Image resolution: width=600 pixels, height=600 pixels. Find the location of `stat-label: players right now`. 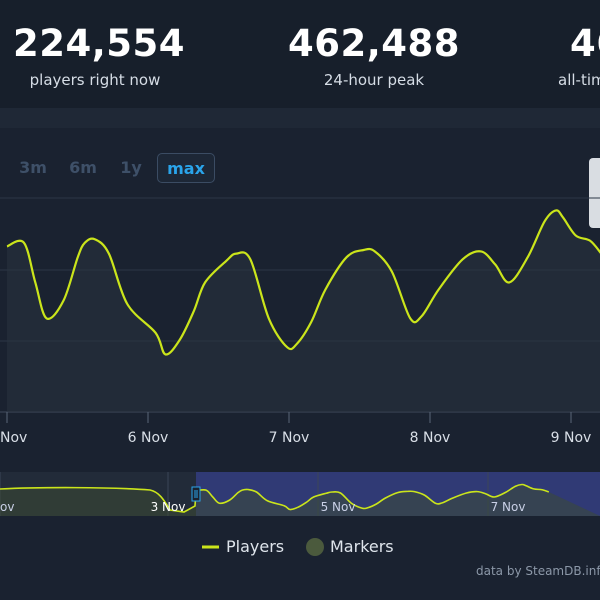

stat-label: players right now is located at coordinates (95, 80).